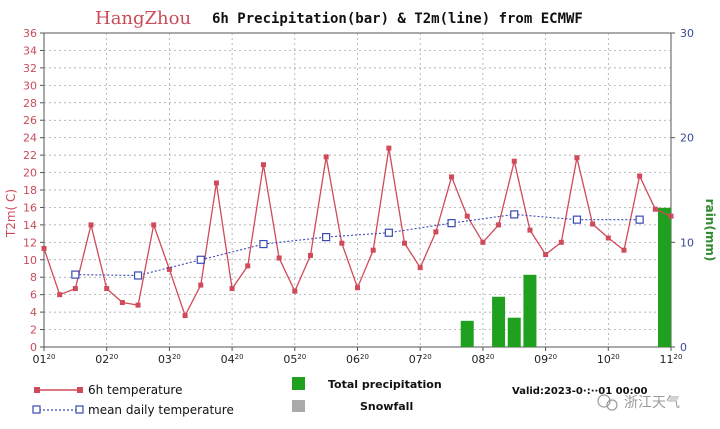 The image size is (720, 429). Describe the element at coordinates (169, 359) in the screenshot. I see `x-tick-label: 0320` at that location.